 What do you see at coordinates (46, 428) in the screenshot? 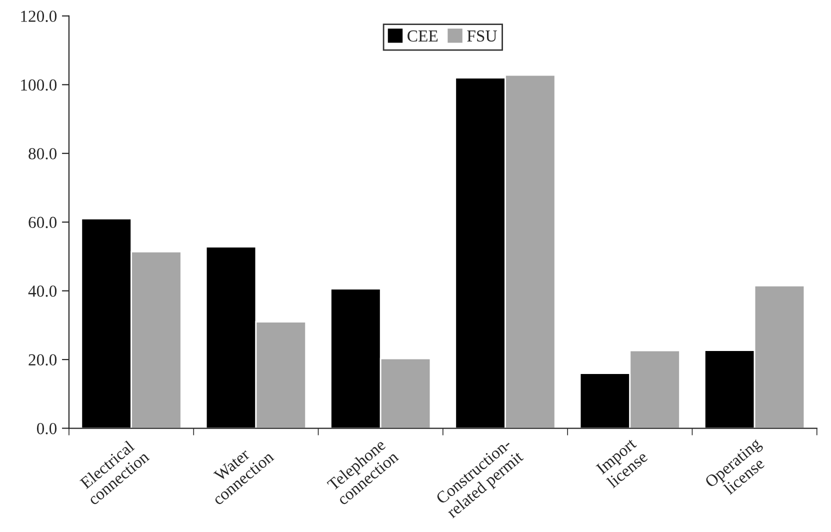
I see `y-tick-label: 0.0` at bounding box center [46, 428].